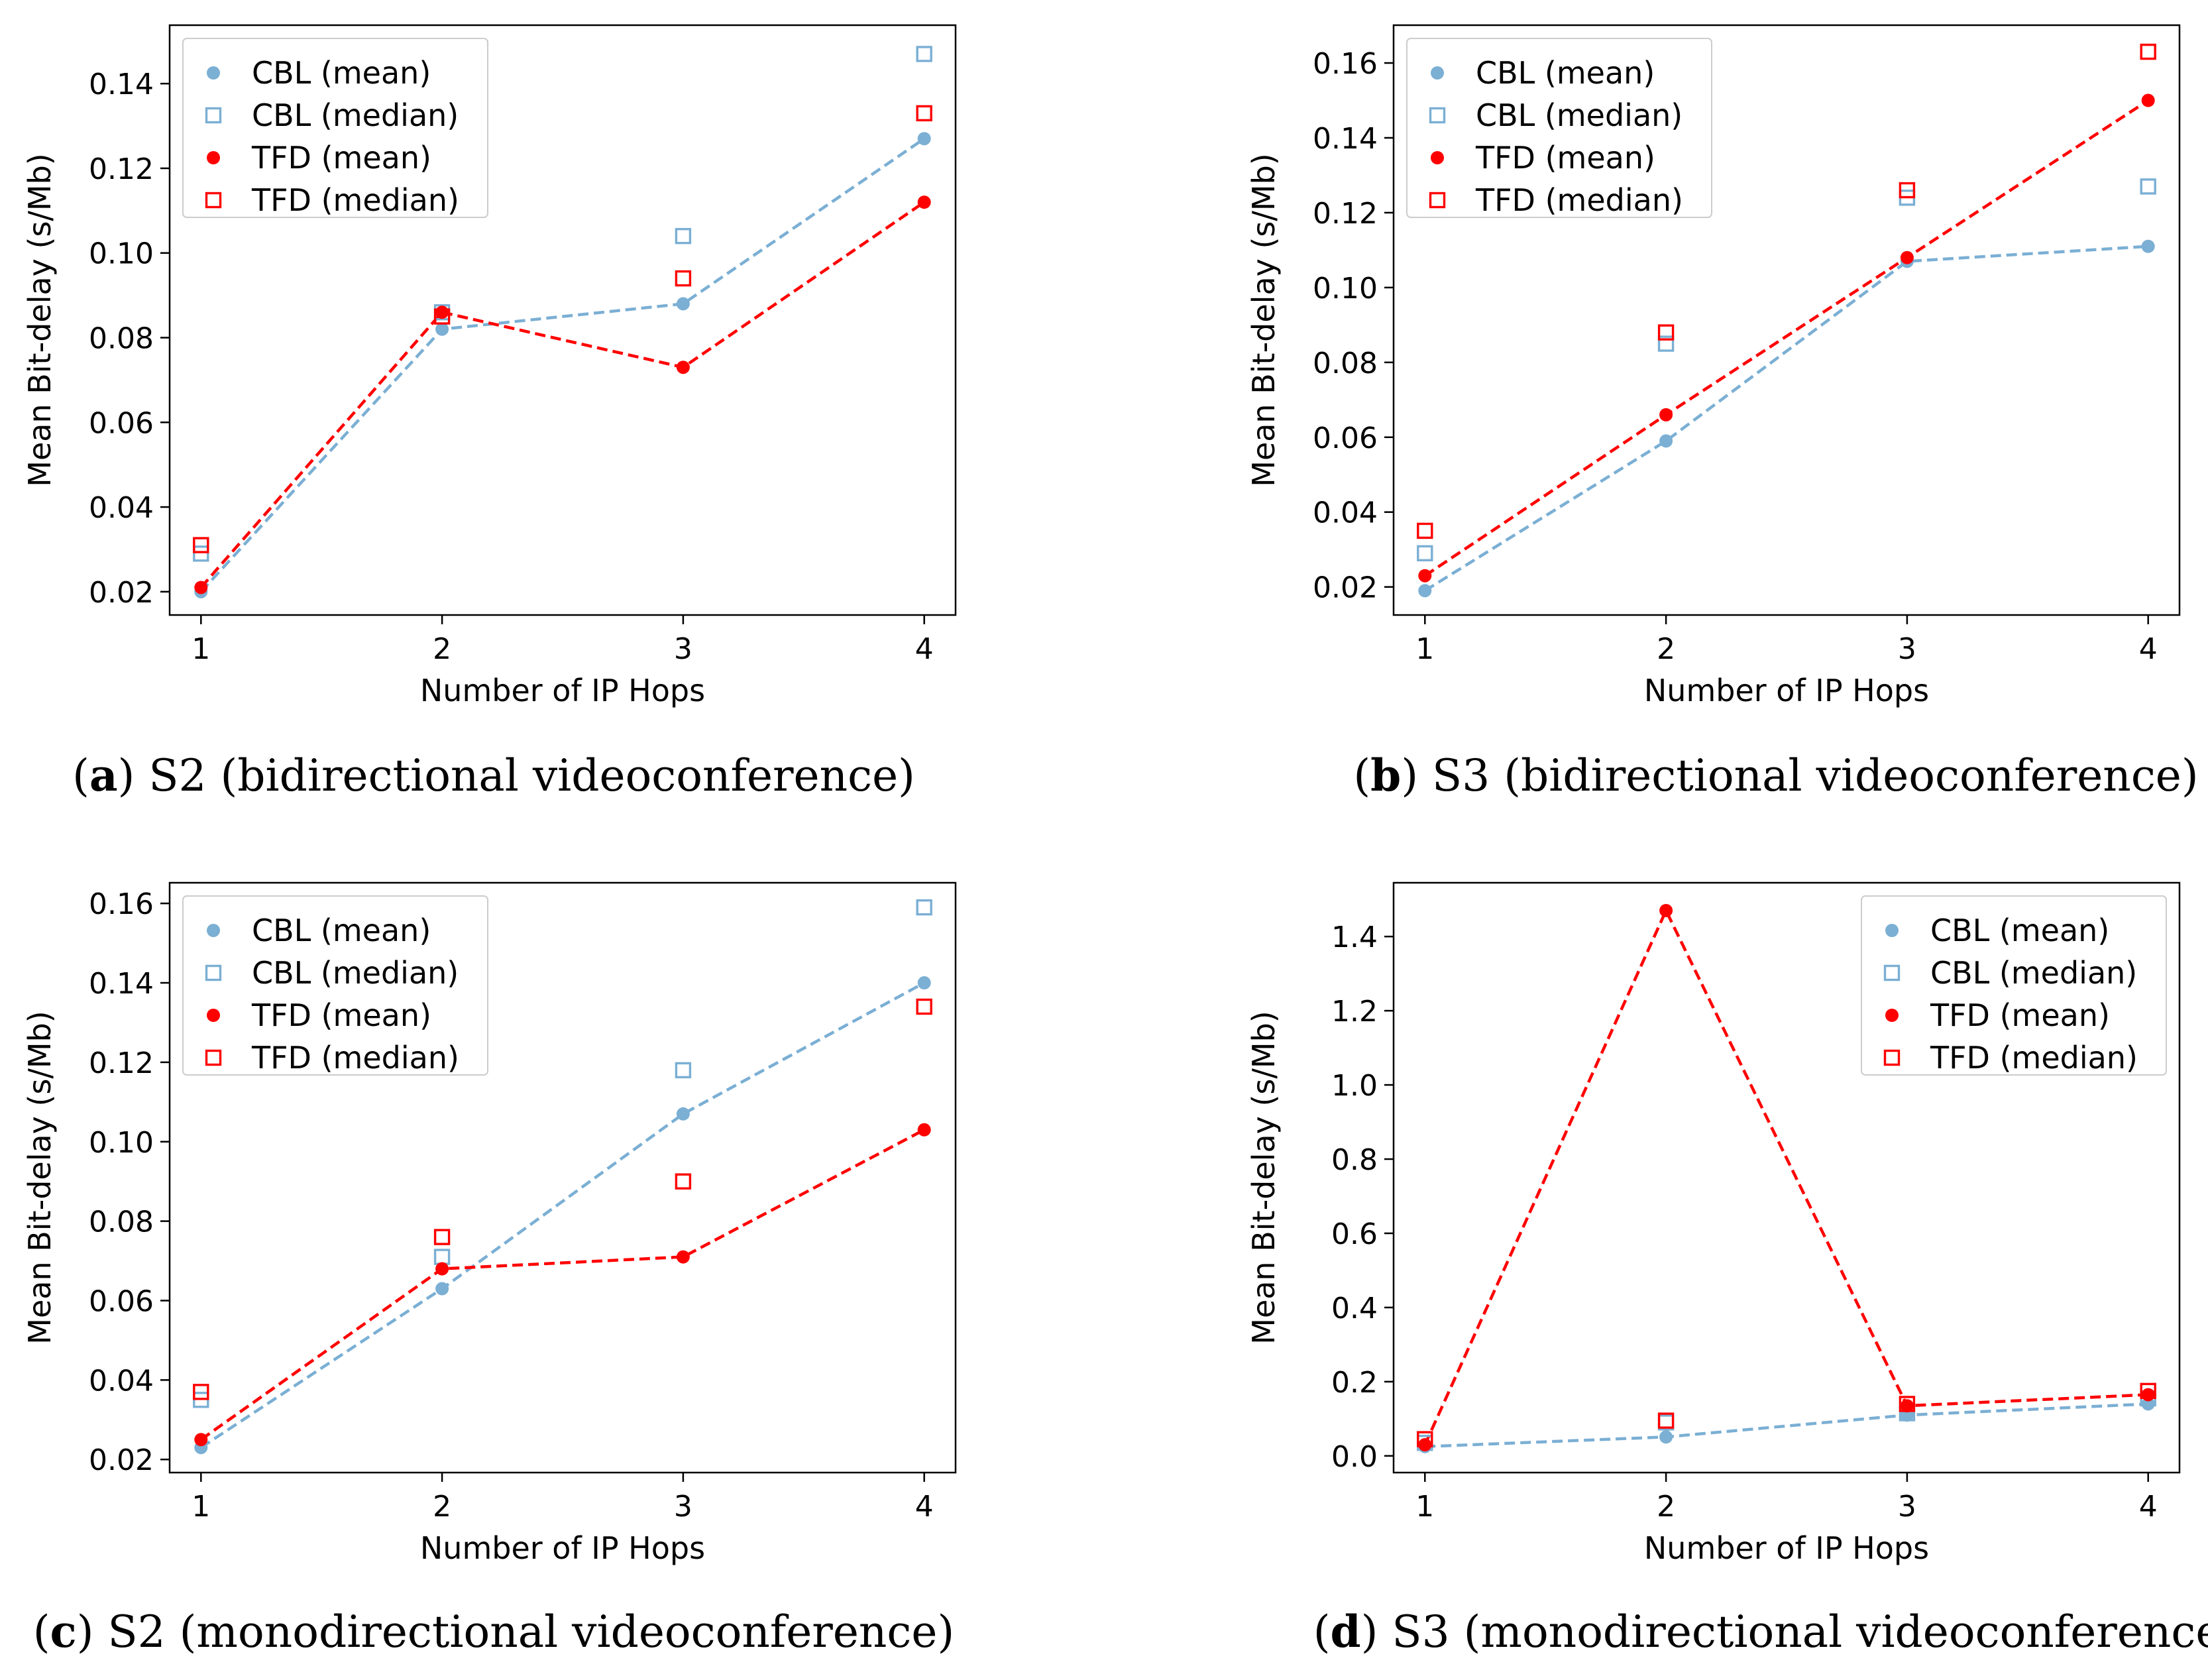 Image resolution: width=2208 pixels, height=1680 pixels. What do you see at coordinates (121, 904) in the screenshot?
I see `y-tick-label: 0.16` at bounding box center [121, 904].